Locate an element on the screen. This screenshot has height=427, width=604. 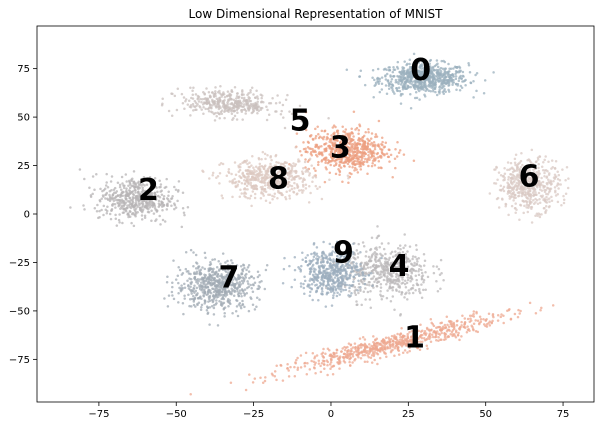
cluster-2-points is located at coordinates (129, 198).